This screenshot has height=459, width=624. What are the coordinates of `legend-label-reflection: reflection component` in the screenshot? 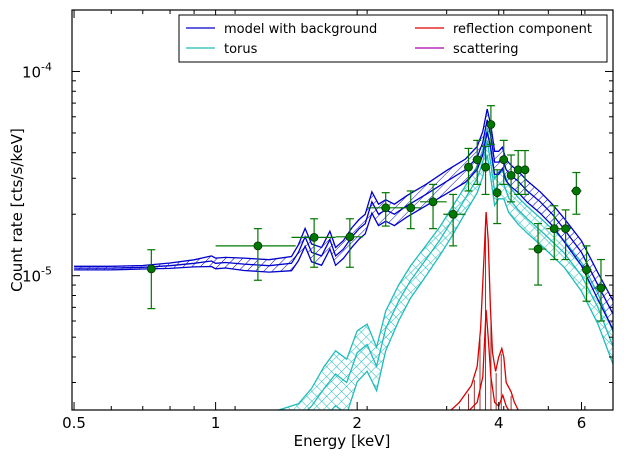 It's located at (522, 29).